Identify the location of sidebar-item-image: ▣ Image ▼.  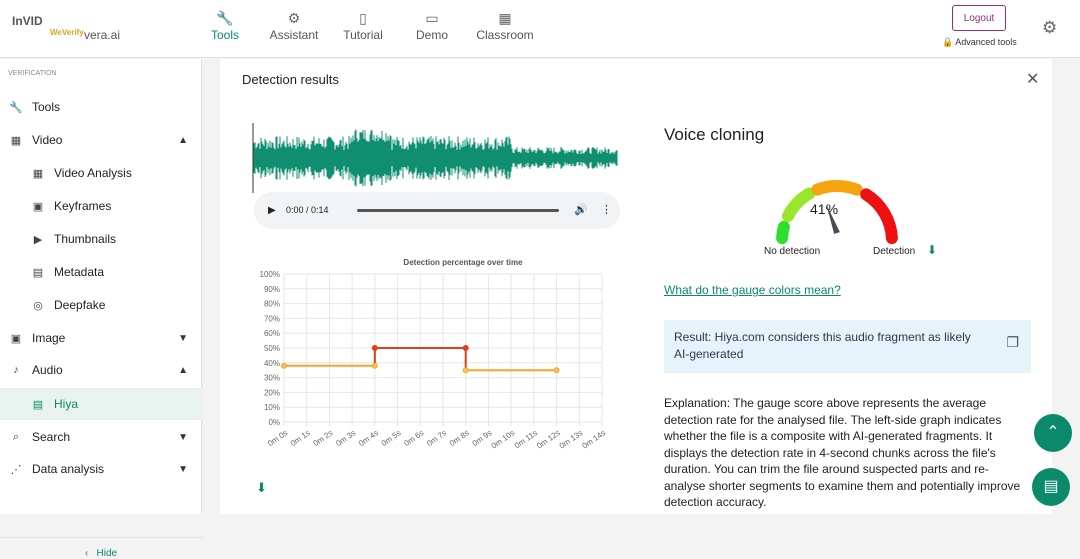
(101, 338).